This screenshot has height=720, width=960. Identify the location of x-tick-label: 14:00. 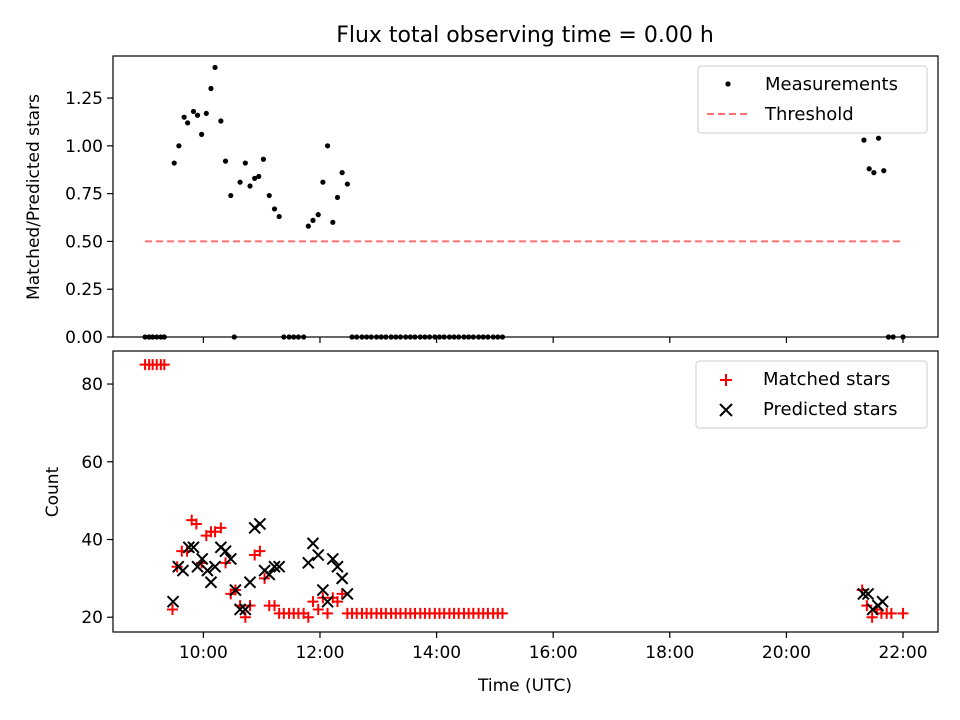
(436, 653).